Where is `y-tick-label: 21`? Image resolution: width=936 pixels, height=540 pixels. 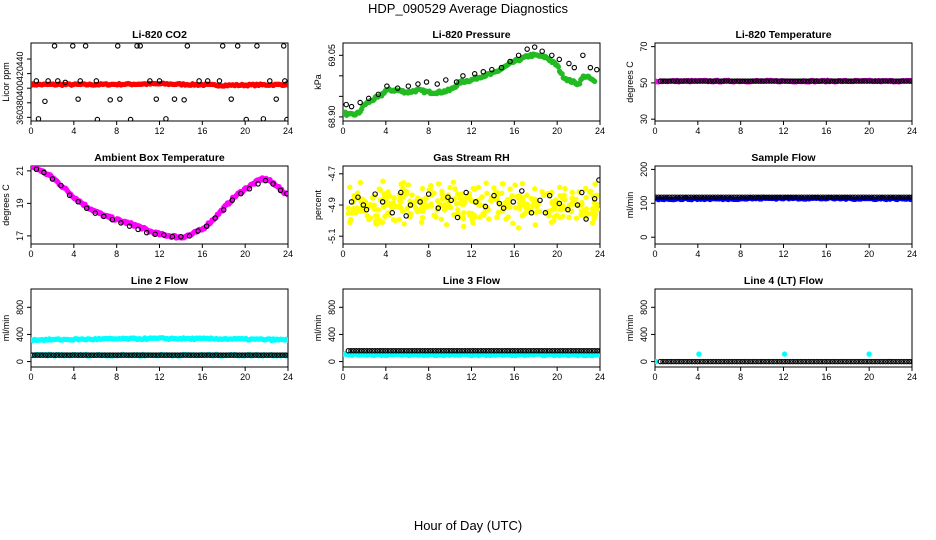 y-tick-label: 21 is located at coordinates (20, 171).